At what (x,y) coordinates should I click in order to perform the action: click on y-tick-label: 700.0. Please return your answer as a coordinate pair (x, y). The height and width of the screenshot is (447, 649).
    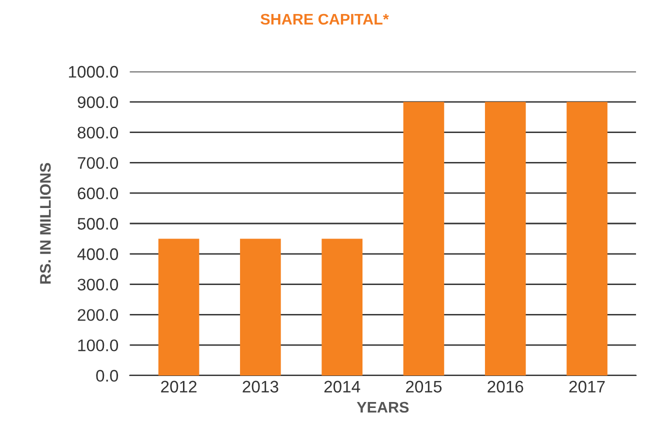
    Looking at the image, I should click on (98, 163).